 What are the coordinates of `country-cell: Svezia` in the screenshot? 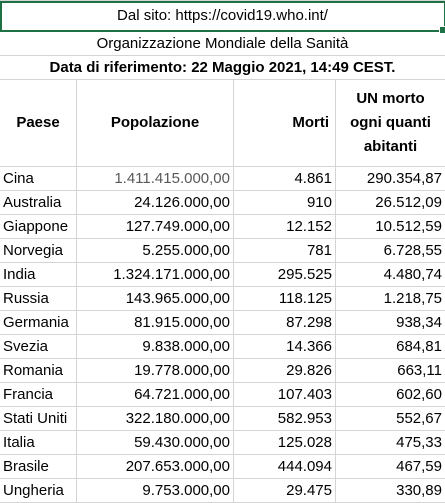 It's located at (38, 347).